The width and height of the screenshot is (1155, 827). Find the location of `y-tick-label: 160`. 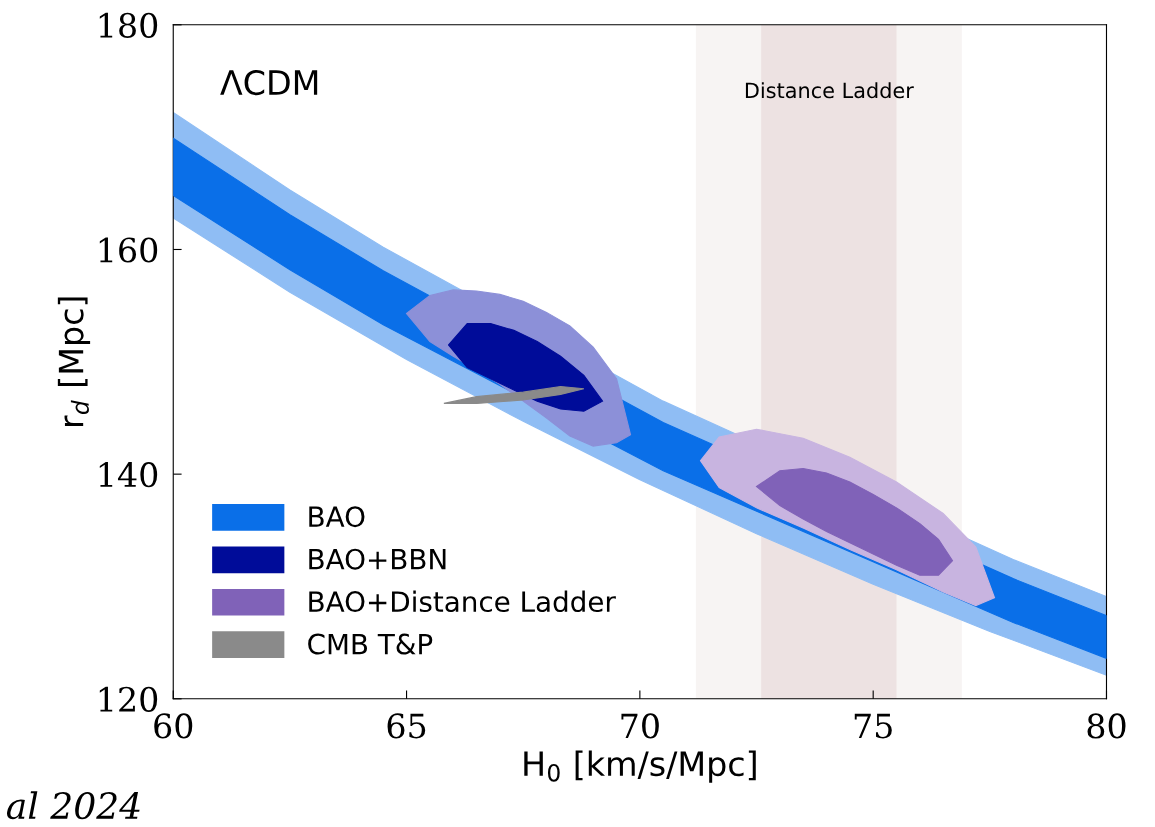

y-tick-label: 160 is located at coordinates (128, 250).